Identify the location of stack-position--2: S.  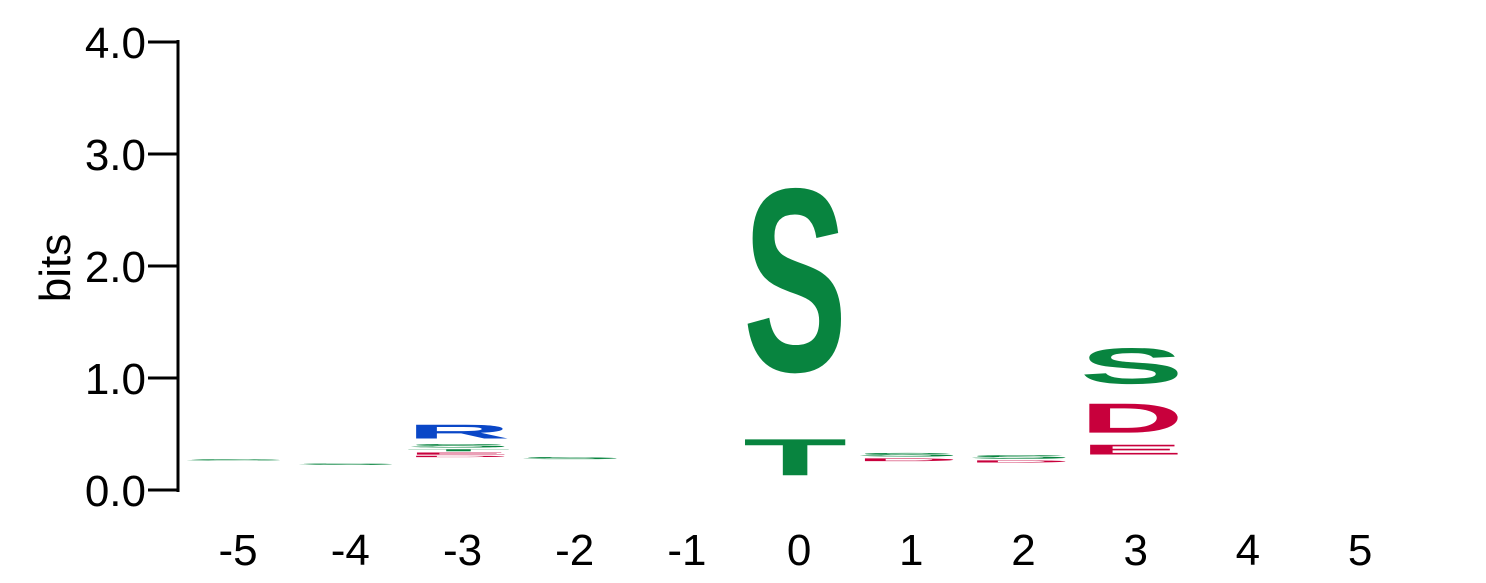
(571, 457).